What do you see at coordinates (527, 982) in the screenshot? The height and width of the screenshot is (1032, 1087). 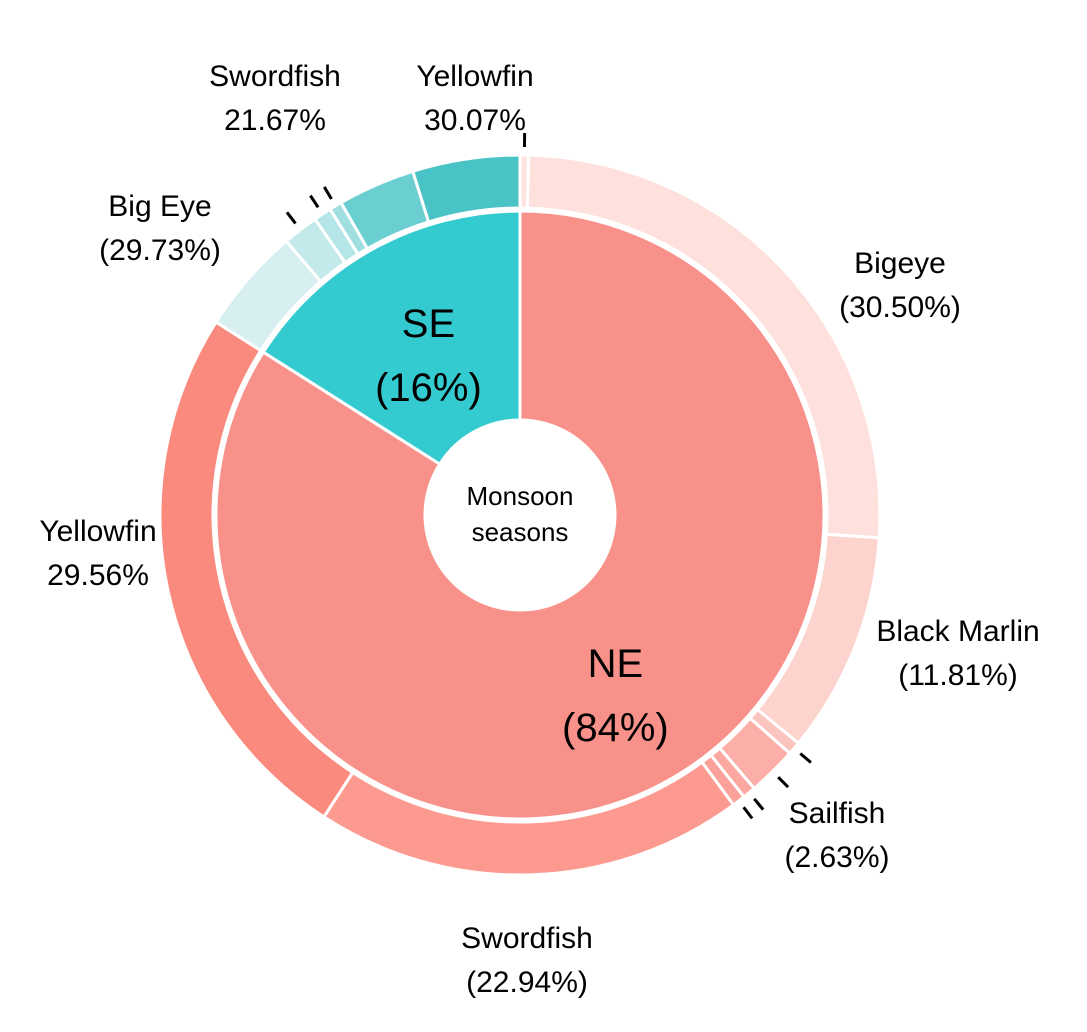 I see `outer-value: (22.94%)` at bounding box center [527, 982].